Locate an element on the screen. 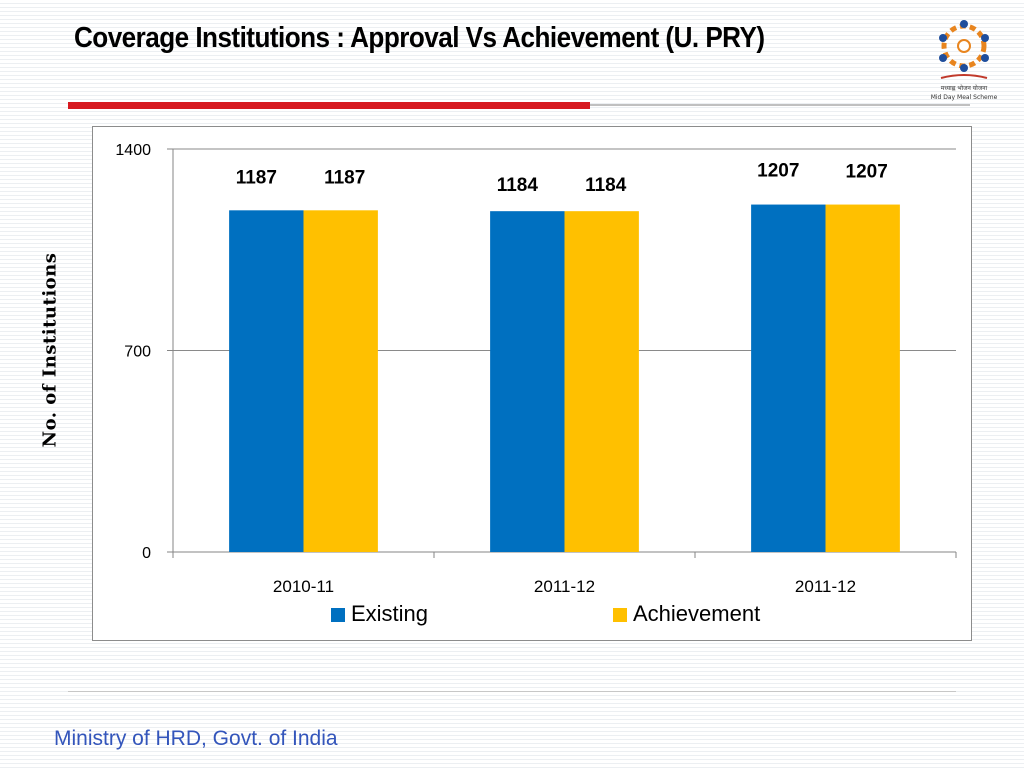  logo-english-text: Mid Day Meal Scheme is located at coordinates (964, 97).